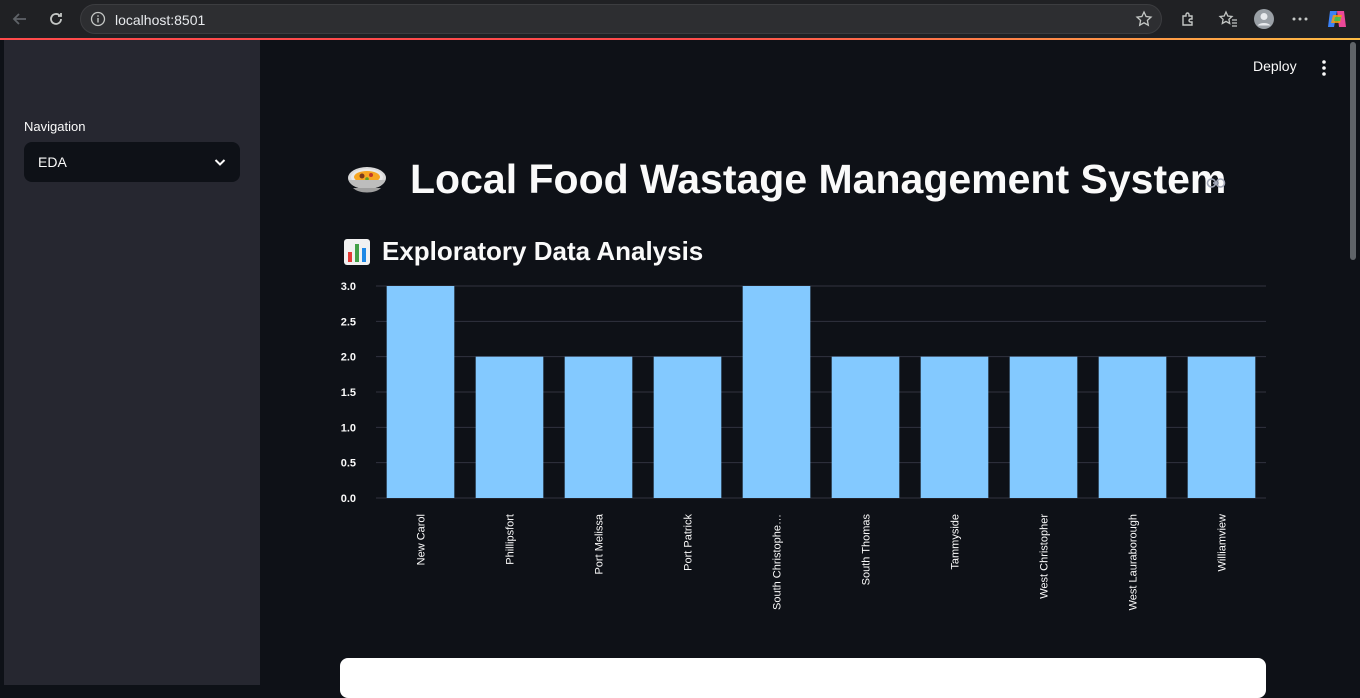  I want to click on y-tick-label: 0.5, so click(348, 464).